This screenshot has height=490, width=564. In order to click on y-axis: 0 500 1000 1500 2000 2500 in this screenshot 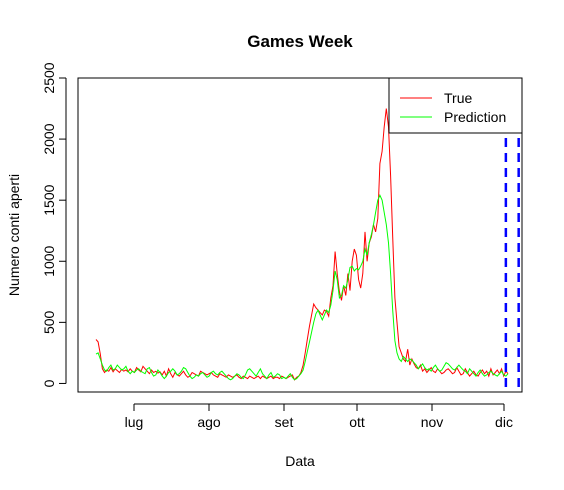, I will do `click(54, 224)`.